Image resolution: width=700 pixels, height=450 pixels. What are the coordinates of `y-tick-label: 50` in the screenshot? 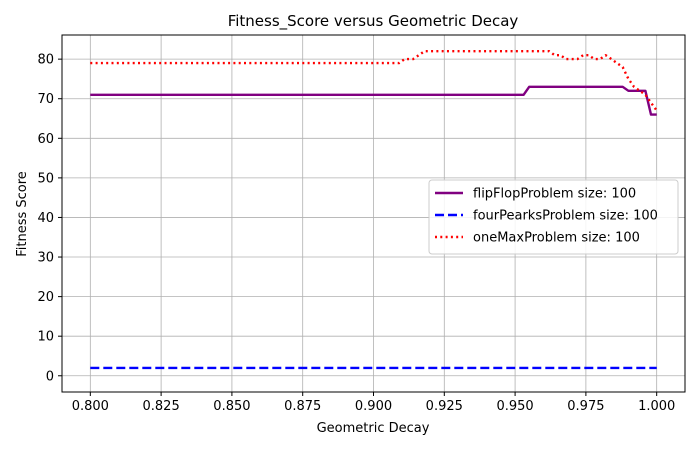 It's located at (45, 178).